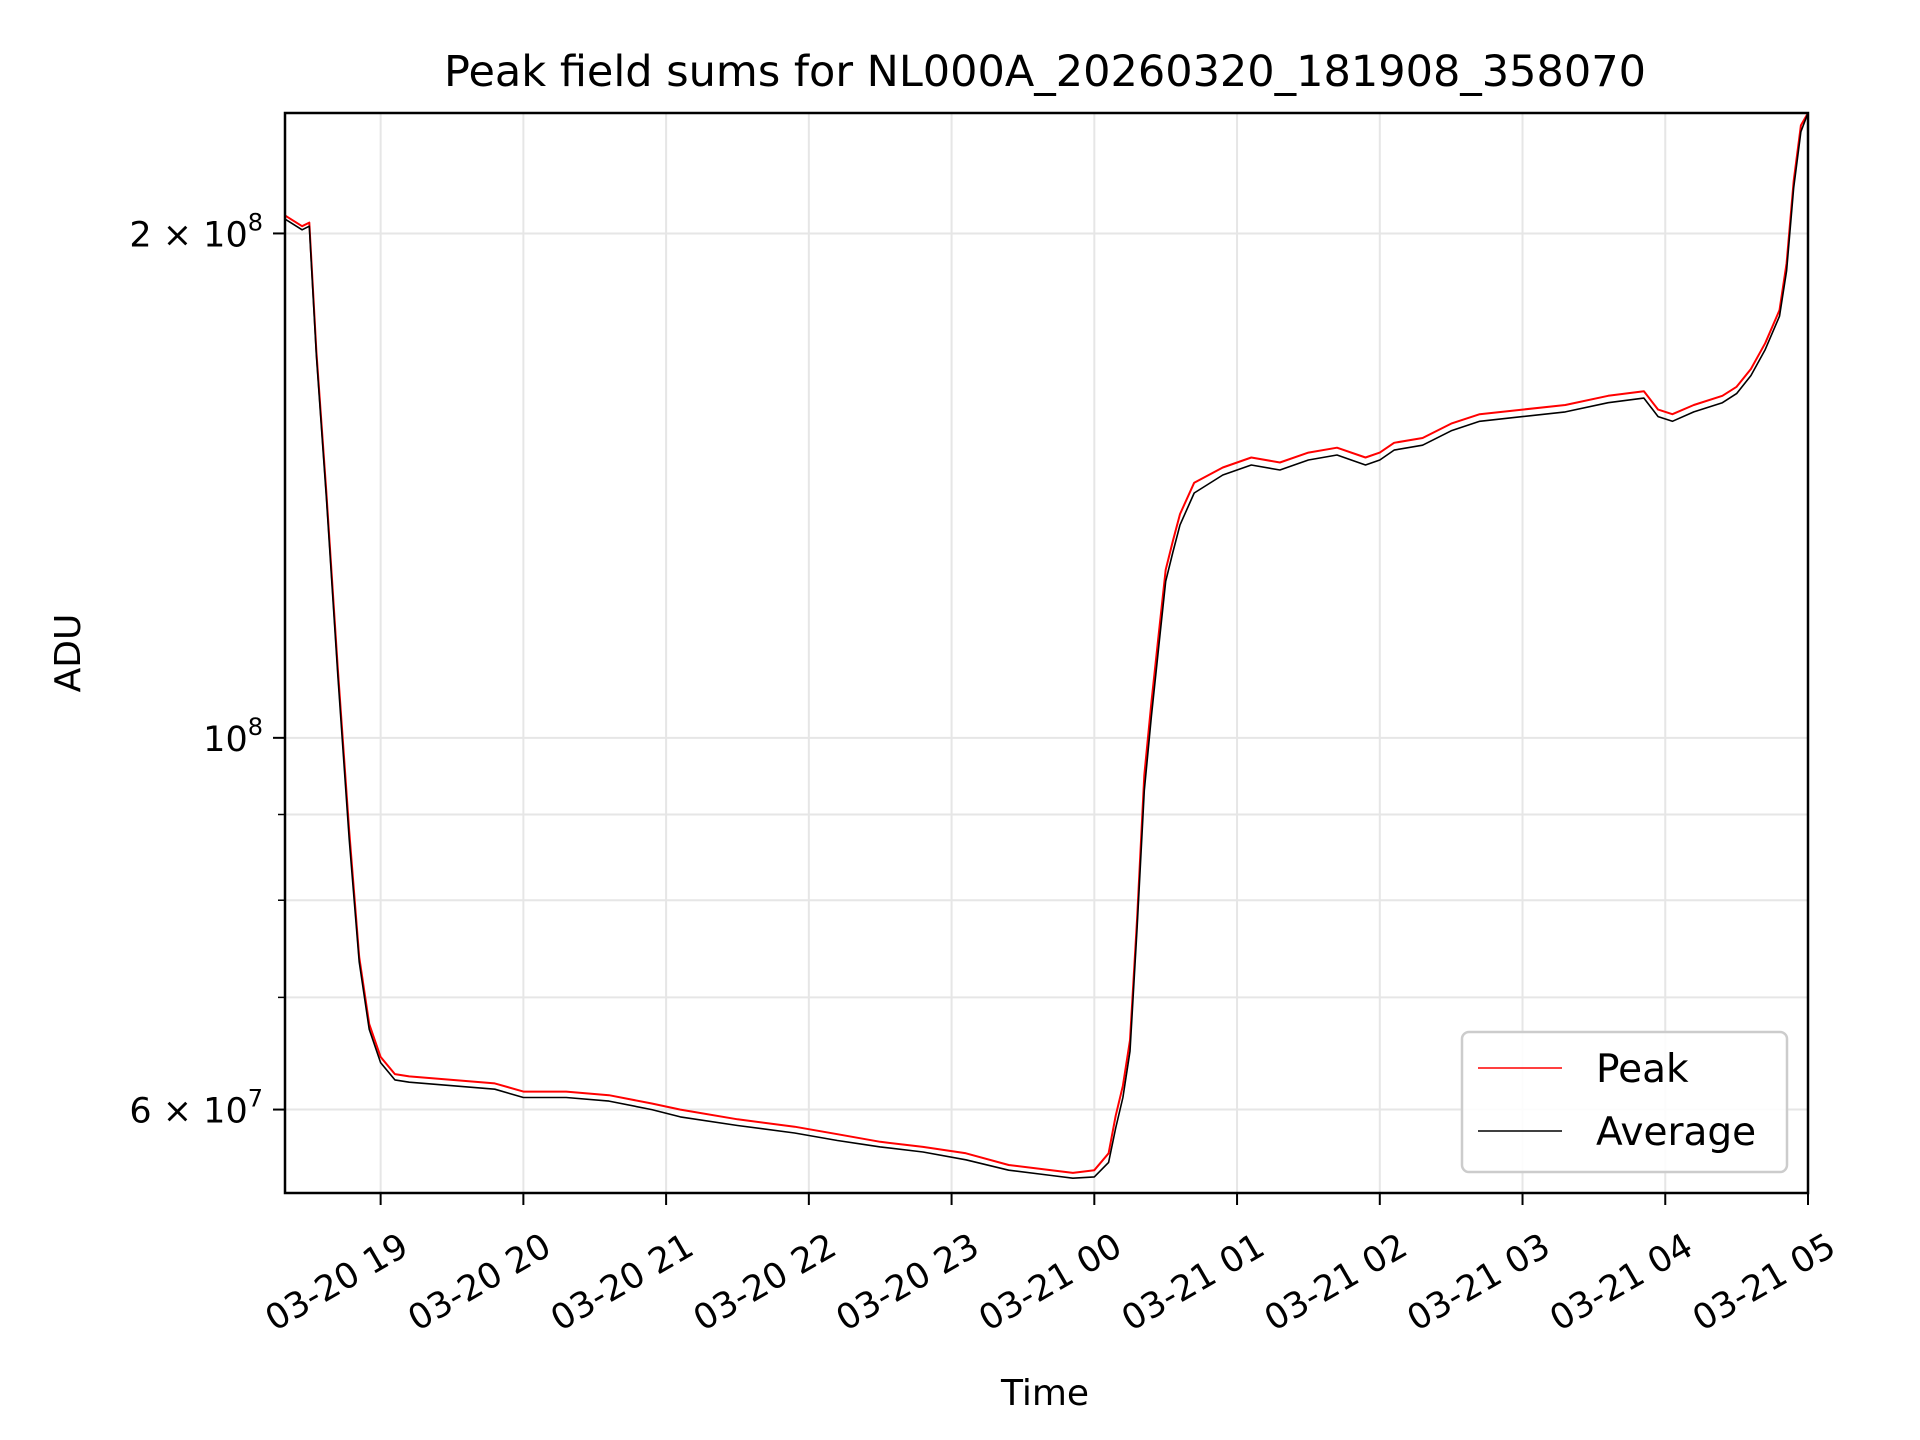 Image resolution: width=1920 pixels, height=1440 pixels. I want to click on legend-label-peak: Peak, so click(1642, 1069).